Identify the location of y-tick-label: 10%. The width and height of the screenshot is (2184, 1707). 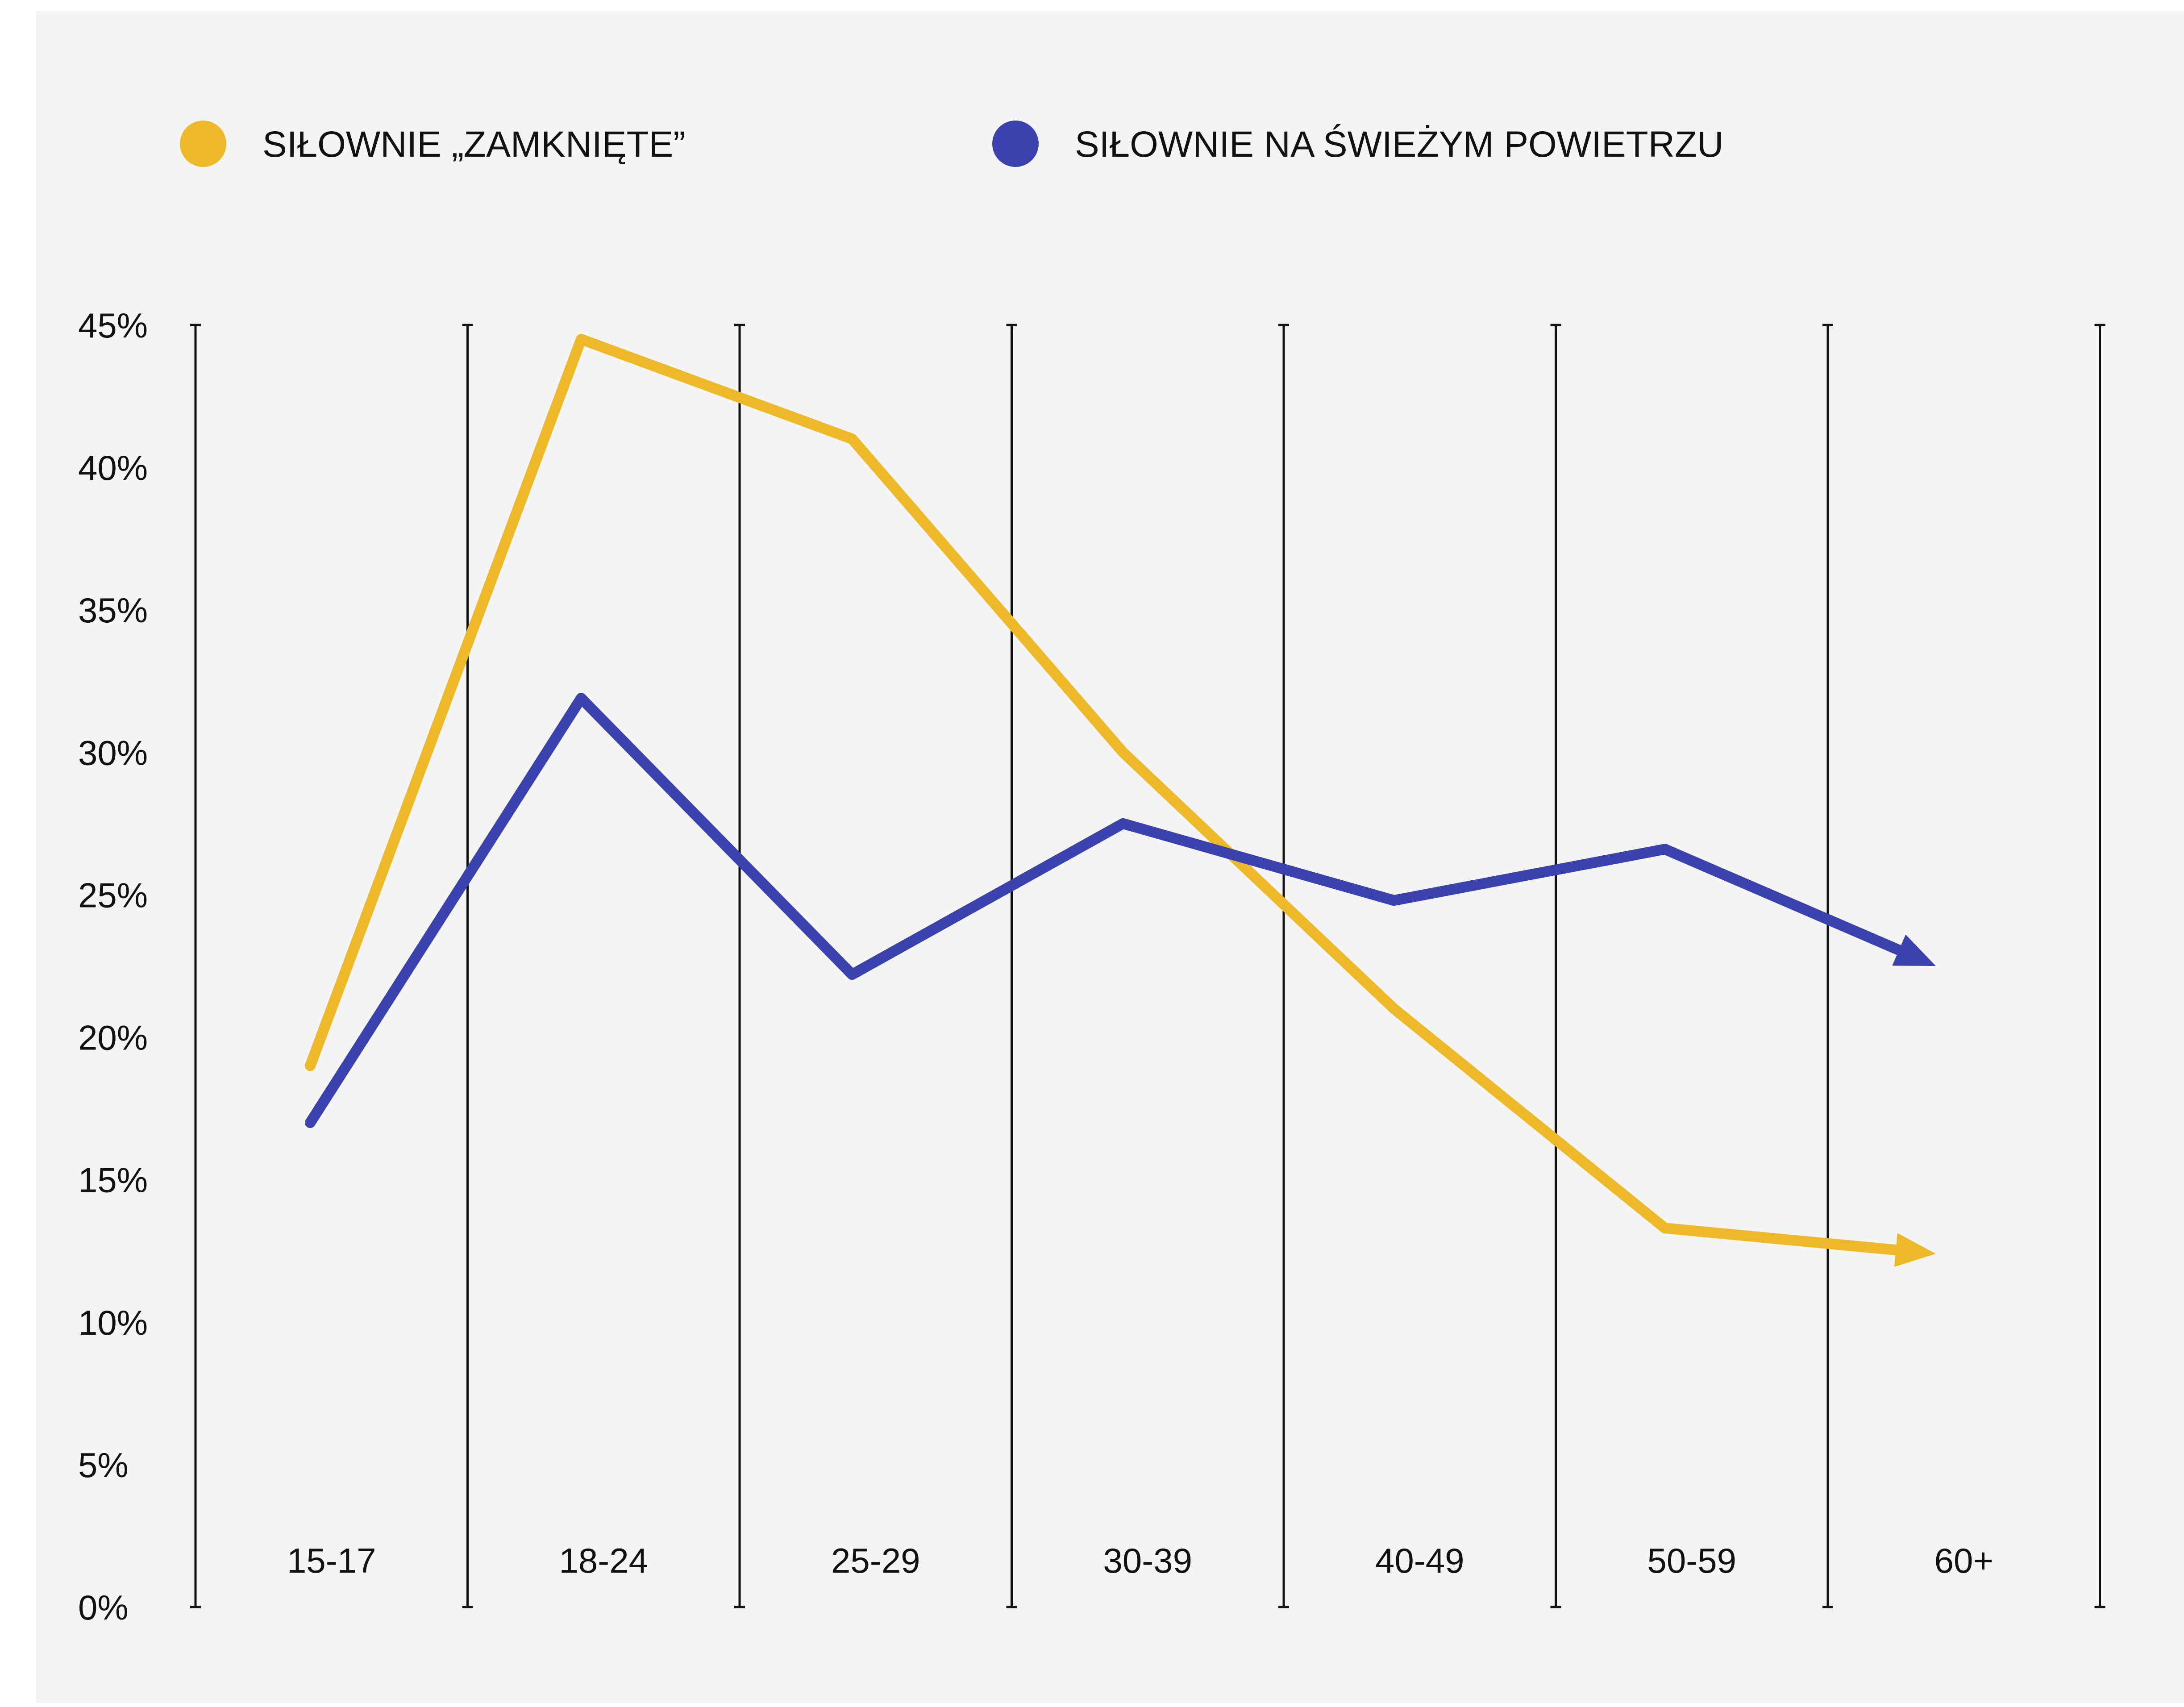
(113, 1322).